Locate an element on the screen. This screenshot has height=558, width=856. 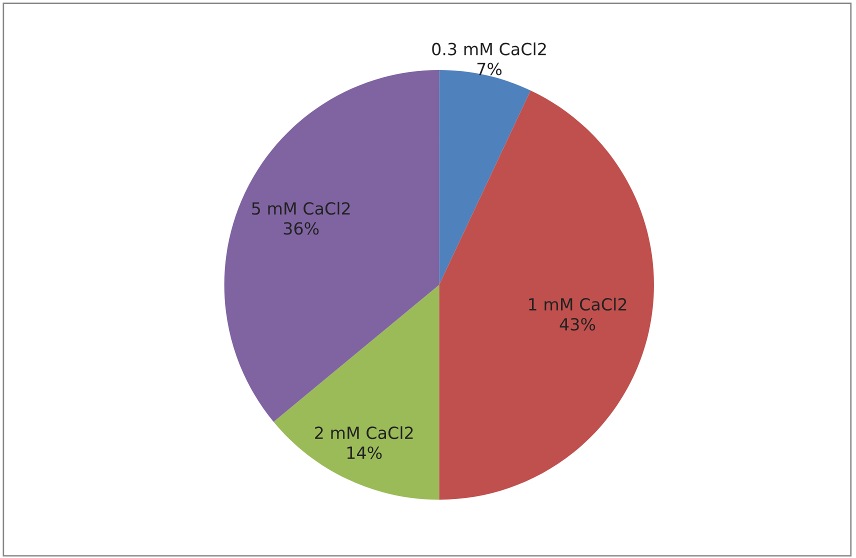
slice-label: 0.3 mM CaCl2 is located at coordinates (489, 49).